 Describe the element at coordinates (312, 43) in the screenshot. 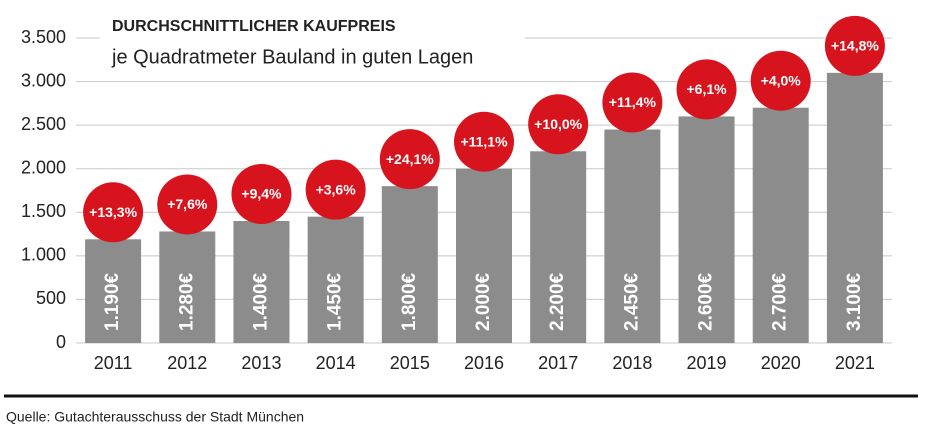

I see `title-box` at that location.